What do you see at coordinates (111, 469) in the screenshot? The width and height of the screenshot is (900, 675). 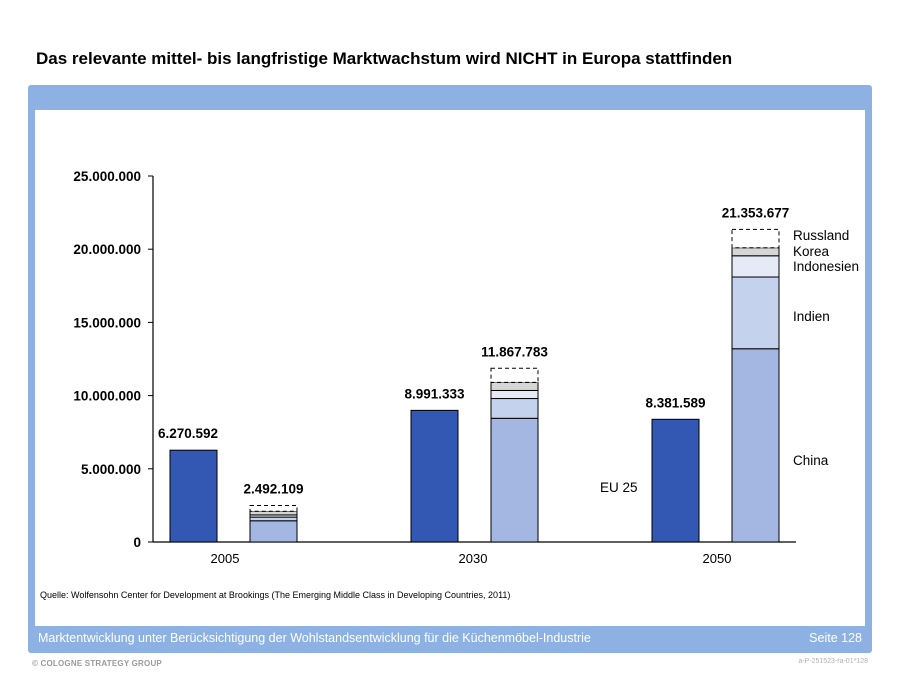 I see `y-tick-label: 5.000.000` at bounding box center [111, 469].